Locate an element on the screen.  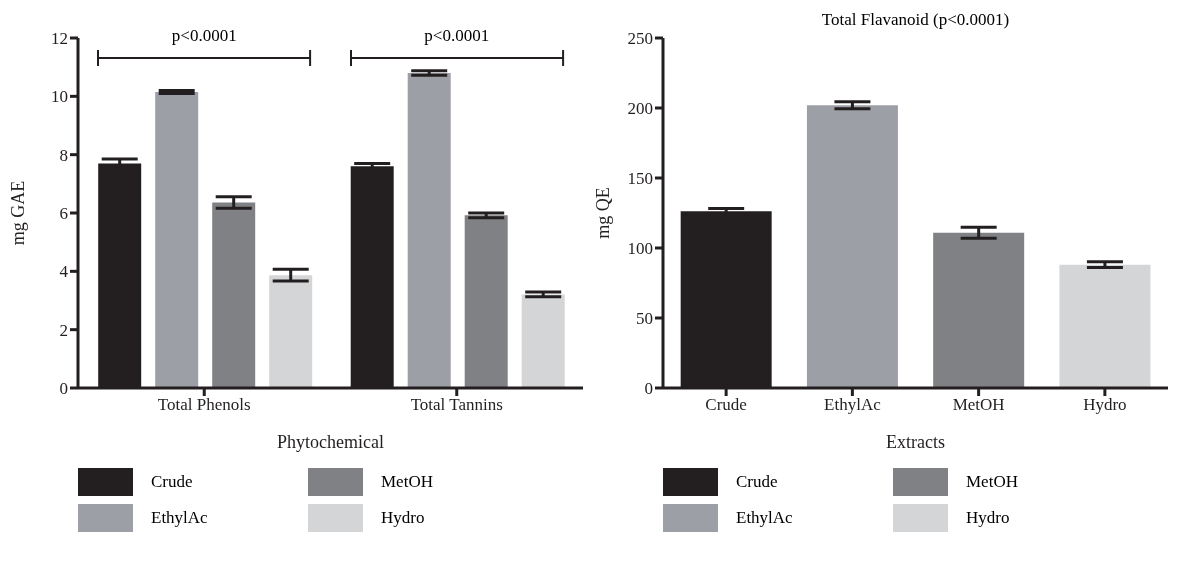
y-tick-label: 250 is located at coordinates (640, 39).